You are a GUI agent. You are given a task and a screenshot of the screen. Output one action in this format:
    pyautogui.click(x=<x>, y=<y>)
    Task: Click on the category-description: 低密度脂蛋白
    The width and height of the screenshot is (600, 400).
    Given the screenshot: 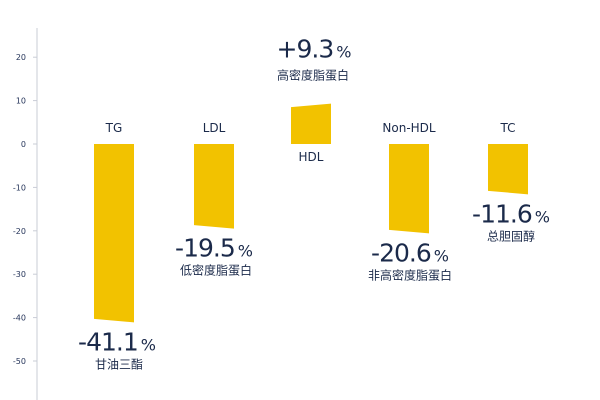 What is the action you would take?
    pyautogui.click(x=216, y=270)
    